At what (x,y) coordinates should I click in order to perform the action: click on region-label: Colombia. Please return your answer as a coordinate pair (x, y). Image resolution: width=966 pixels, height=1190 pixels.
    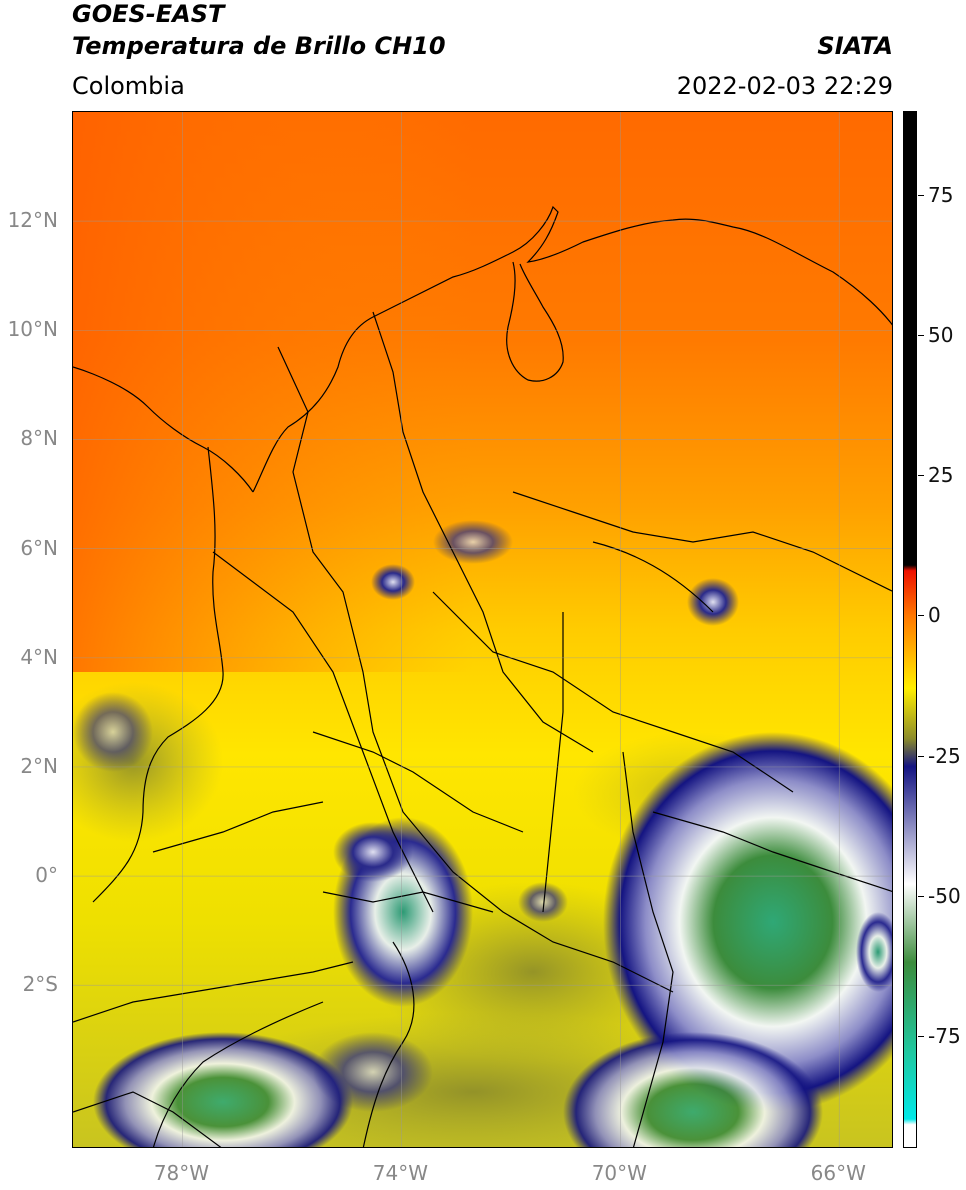
    Looking at the image, I should click on (128, 86).